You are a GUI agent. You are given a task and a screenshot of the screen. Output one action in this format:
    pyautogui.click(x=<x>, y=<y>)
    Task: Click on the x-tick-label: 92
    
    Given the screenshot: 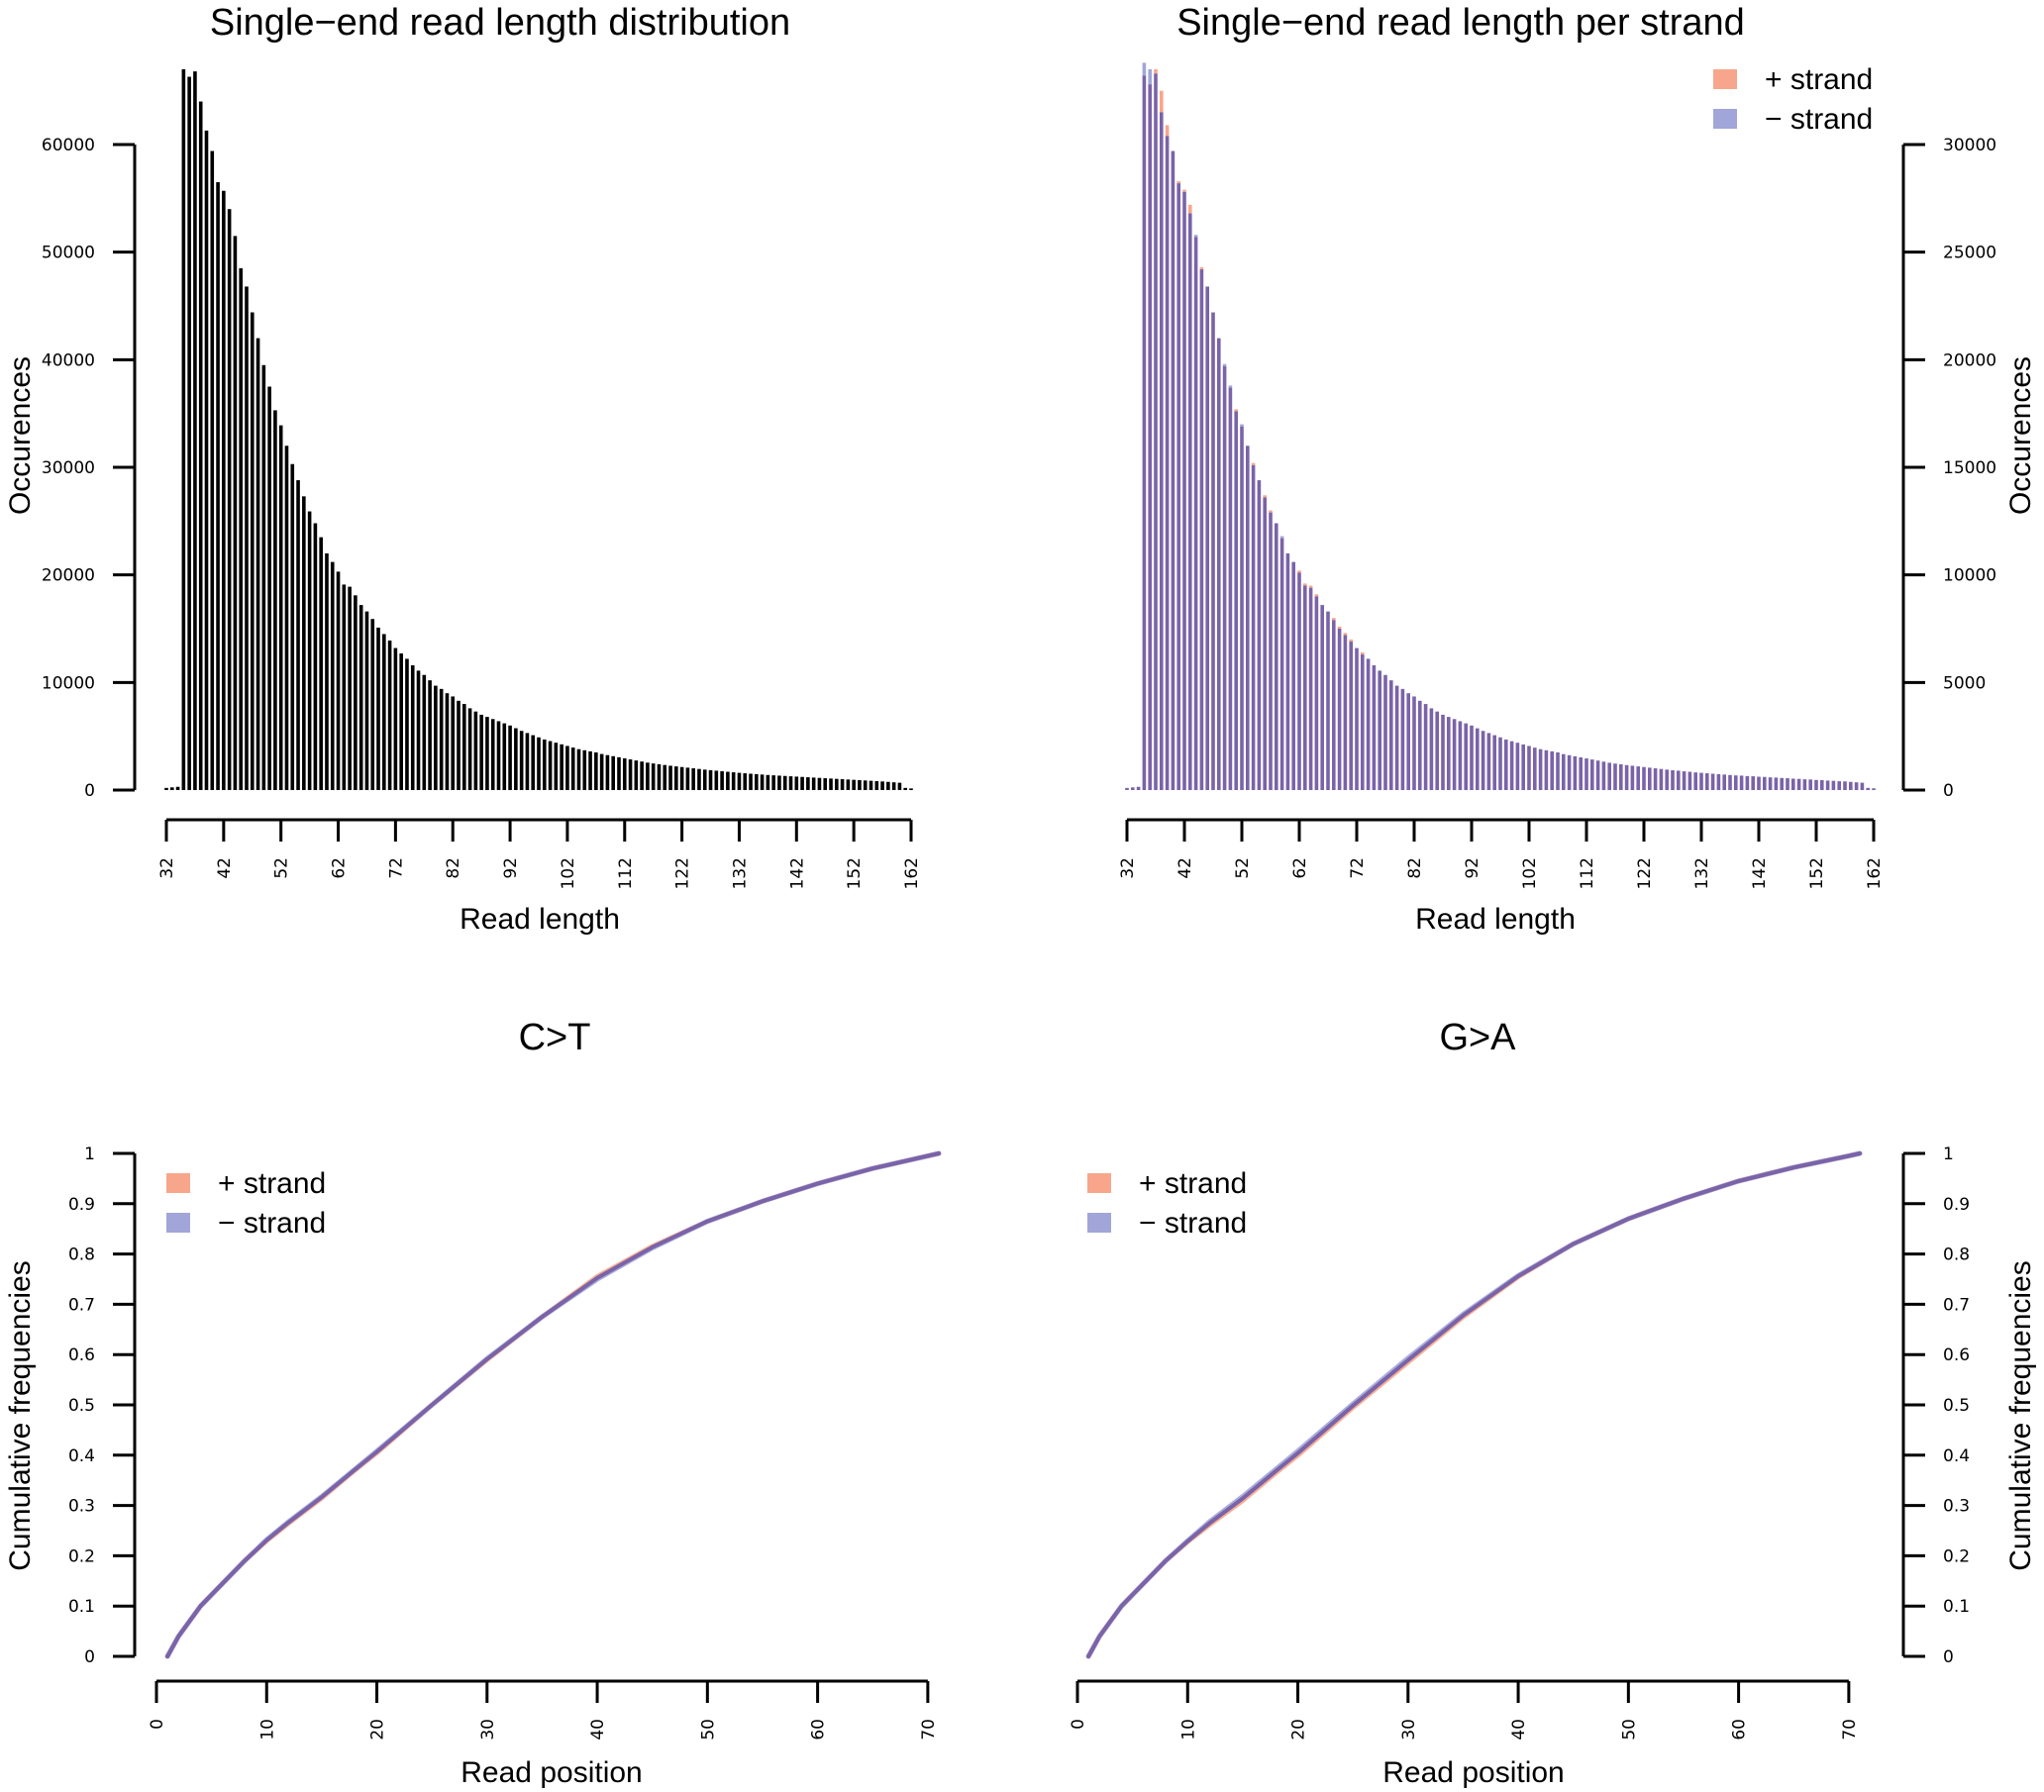 What is the action you would take?
    pyautogui.click(x=511, y=868)
    